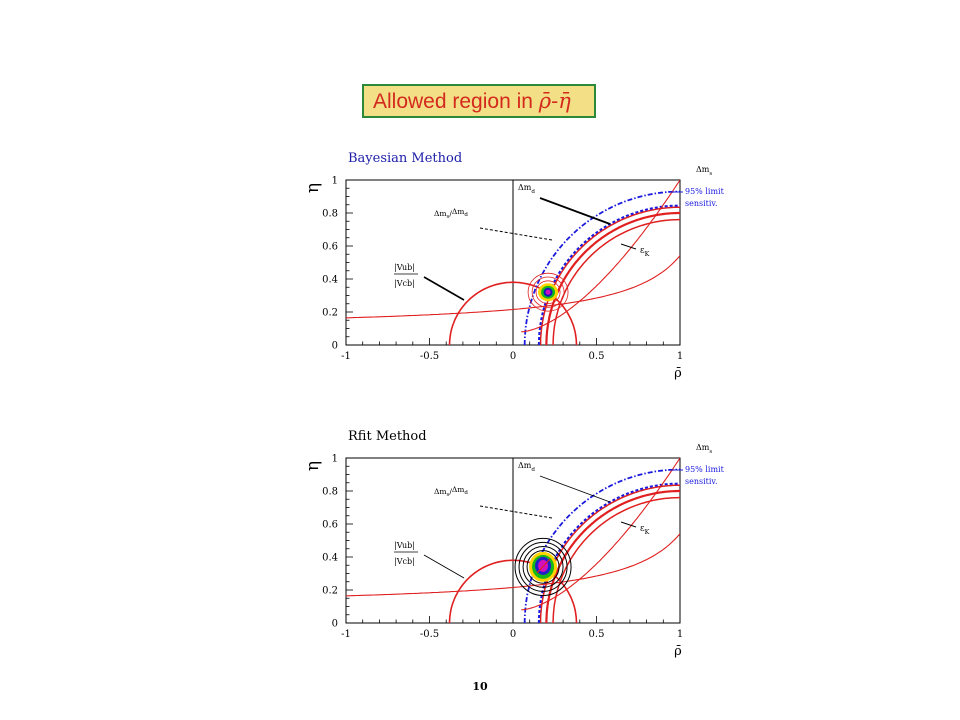 The width and height of the screenshot is (960, 720). Describe the element at coordinates (405, 158) in the screenshot. I see `chart-title: Bayesian Method` at that location.